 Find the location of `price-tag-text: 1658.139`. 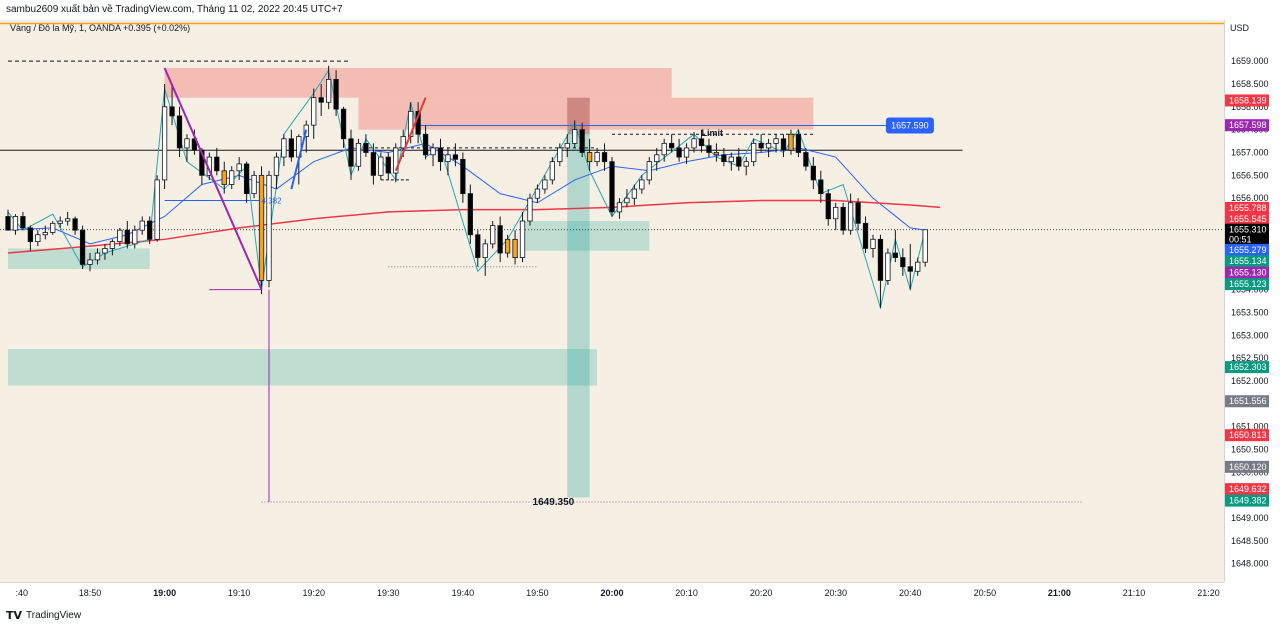

price-tag-text: 1658.139 is located at coordinates (1248, 100).